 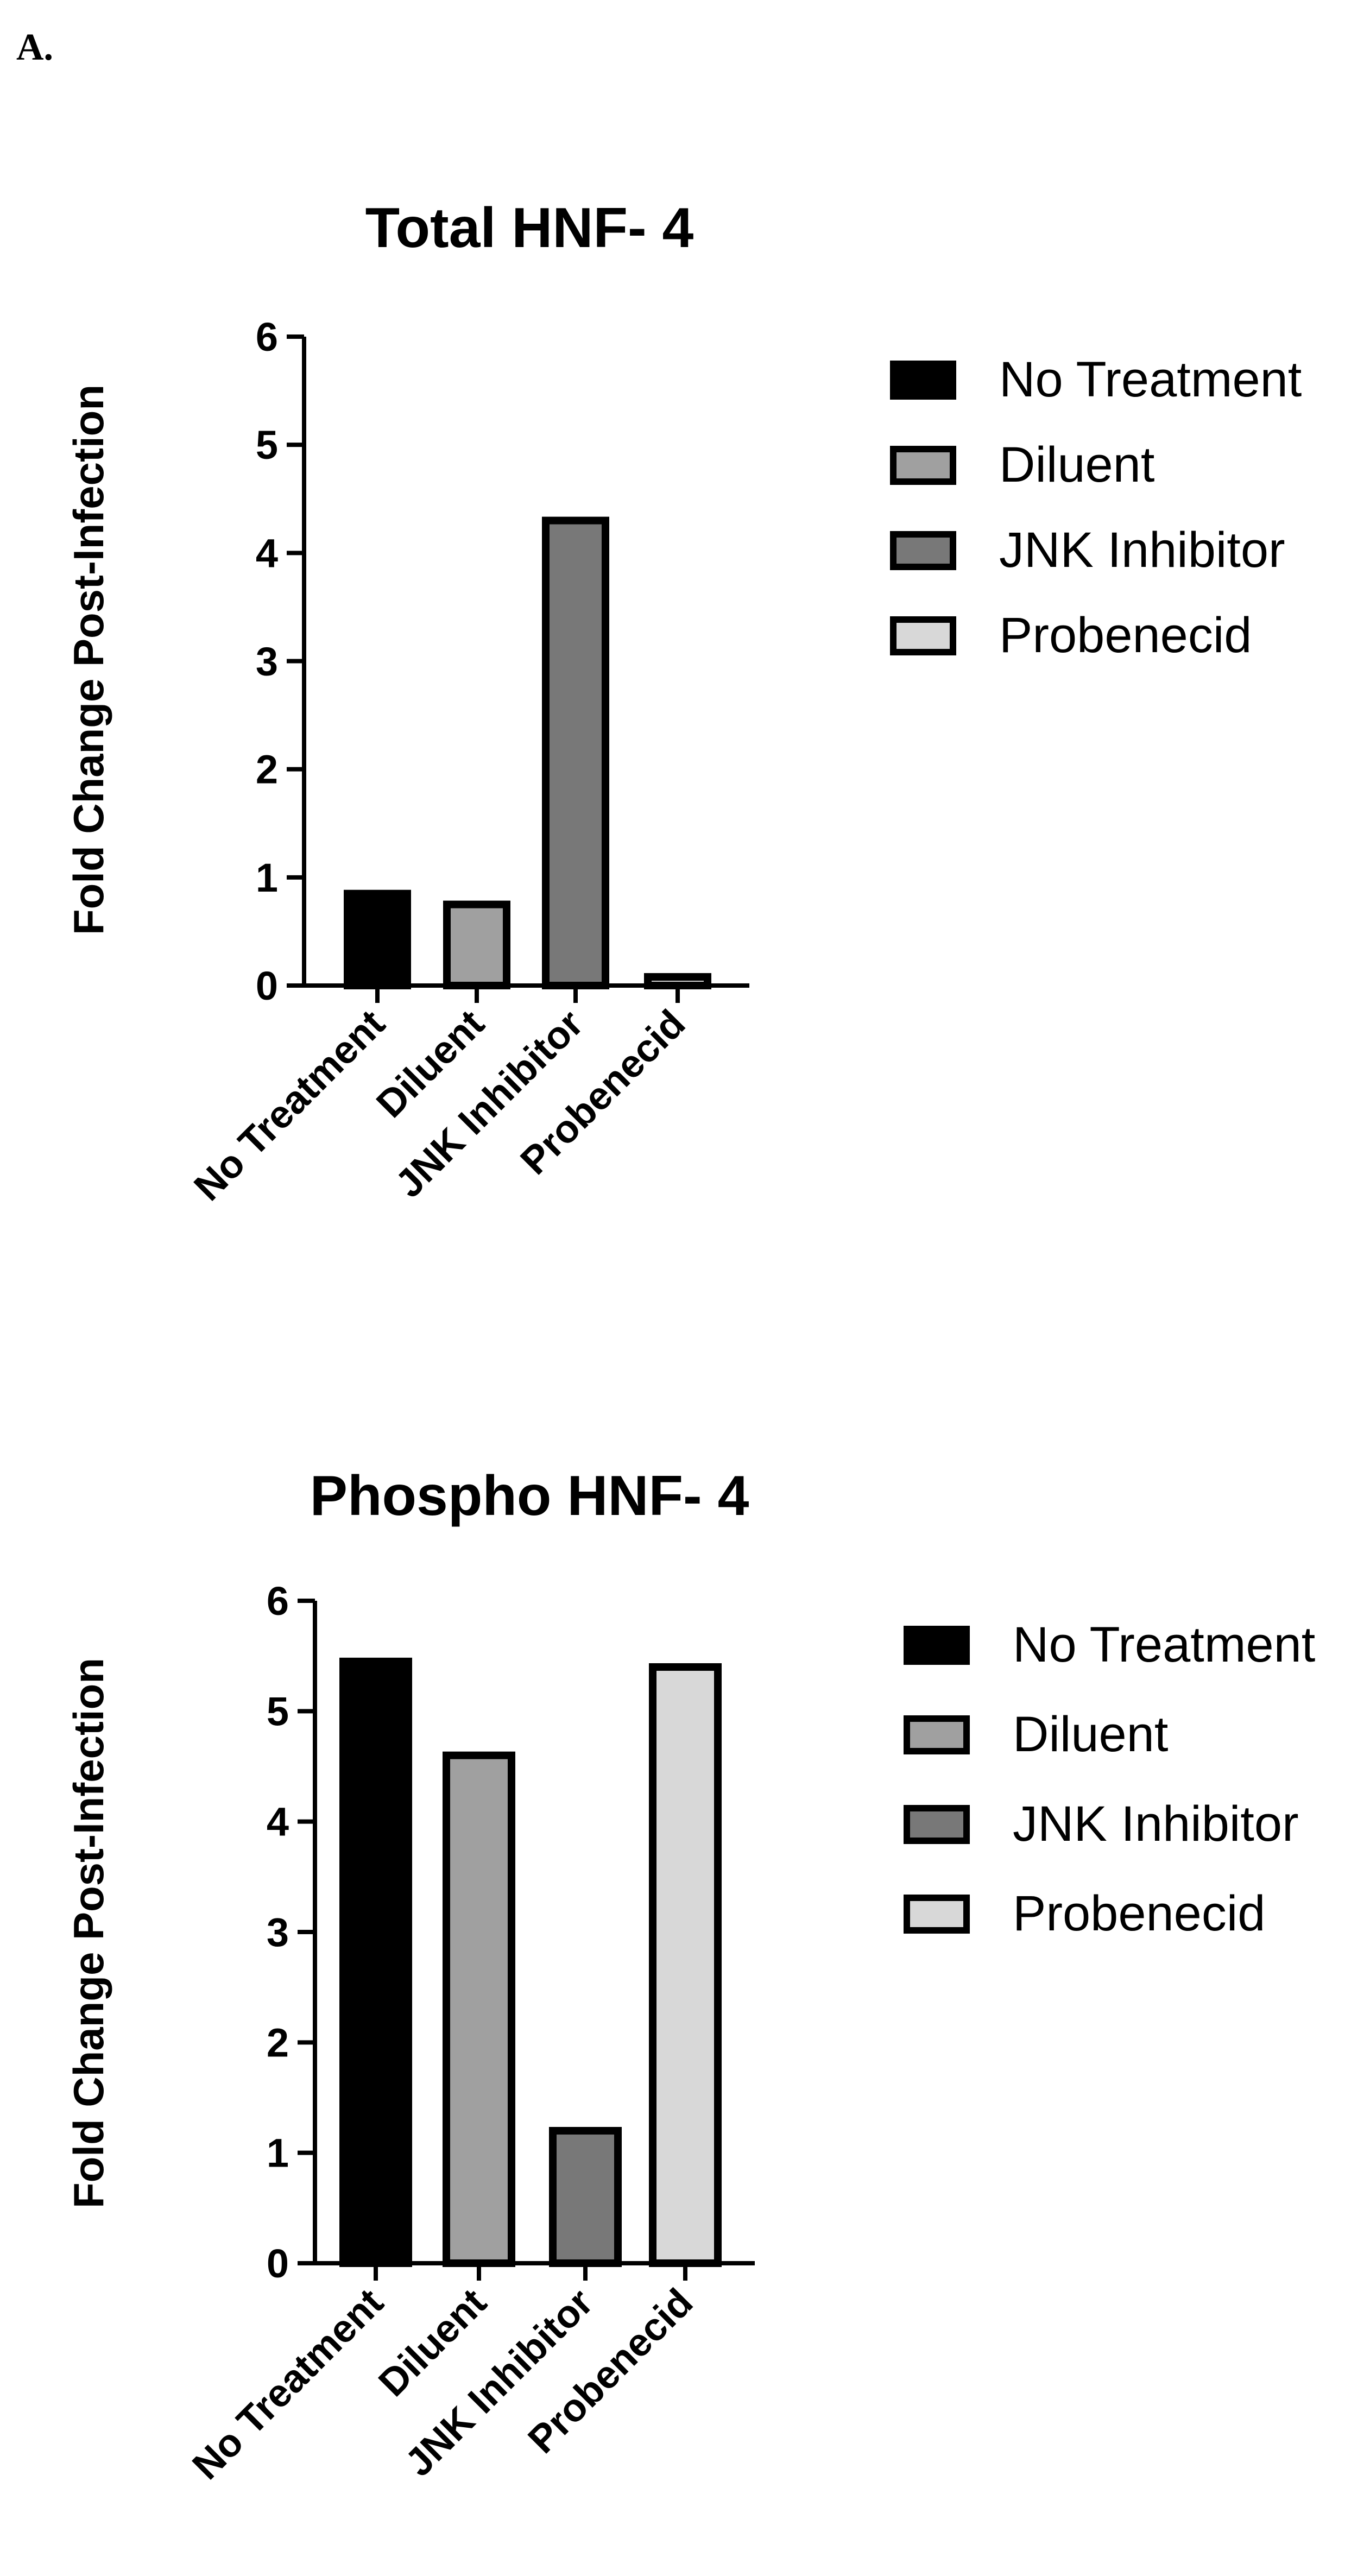 What do you see at coordinates (529, 229) in the screenshot?
I see `chart-title: Total HNF- 4` at bounding box center [529, 229].